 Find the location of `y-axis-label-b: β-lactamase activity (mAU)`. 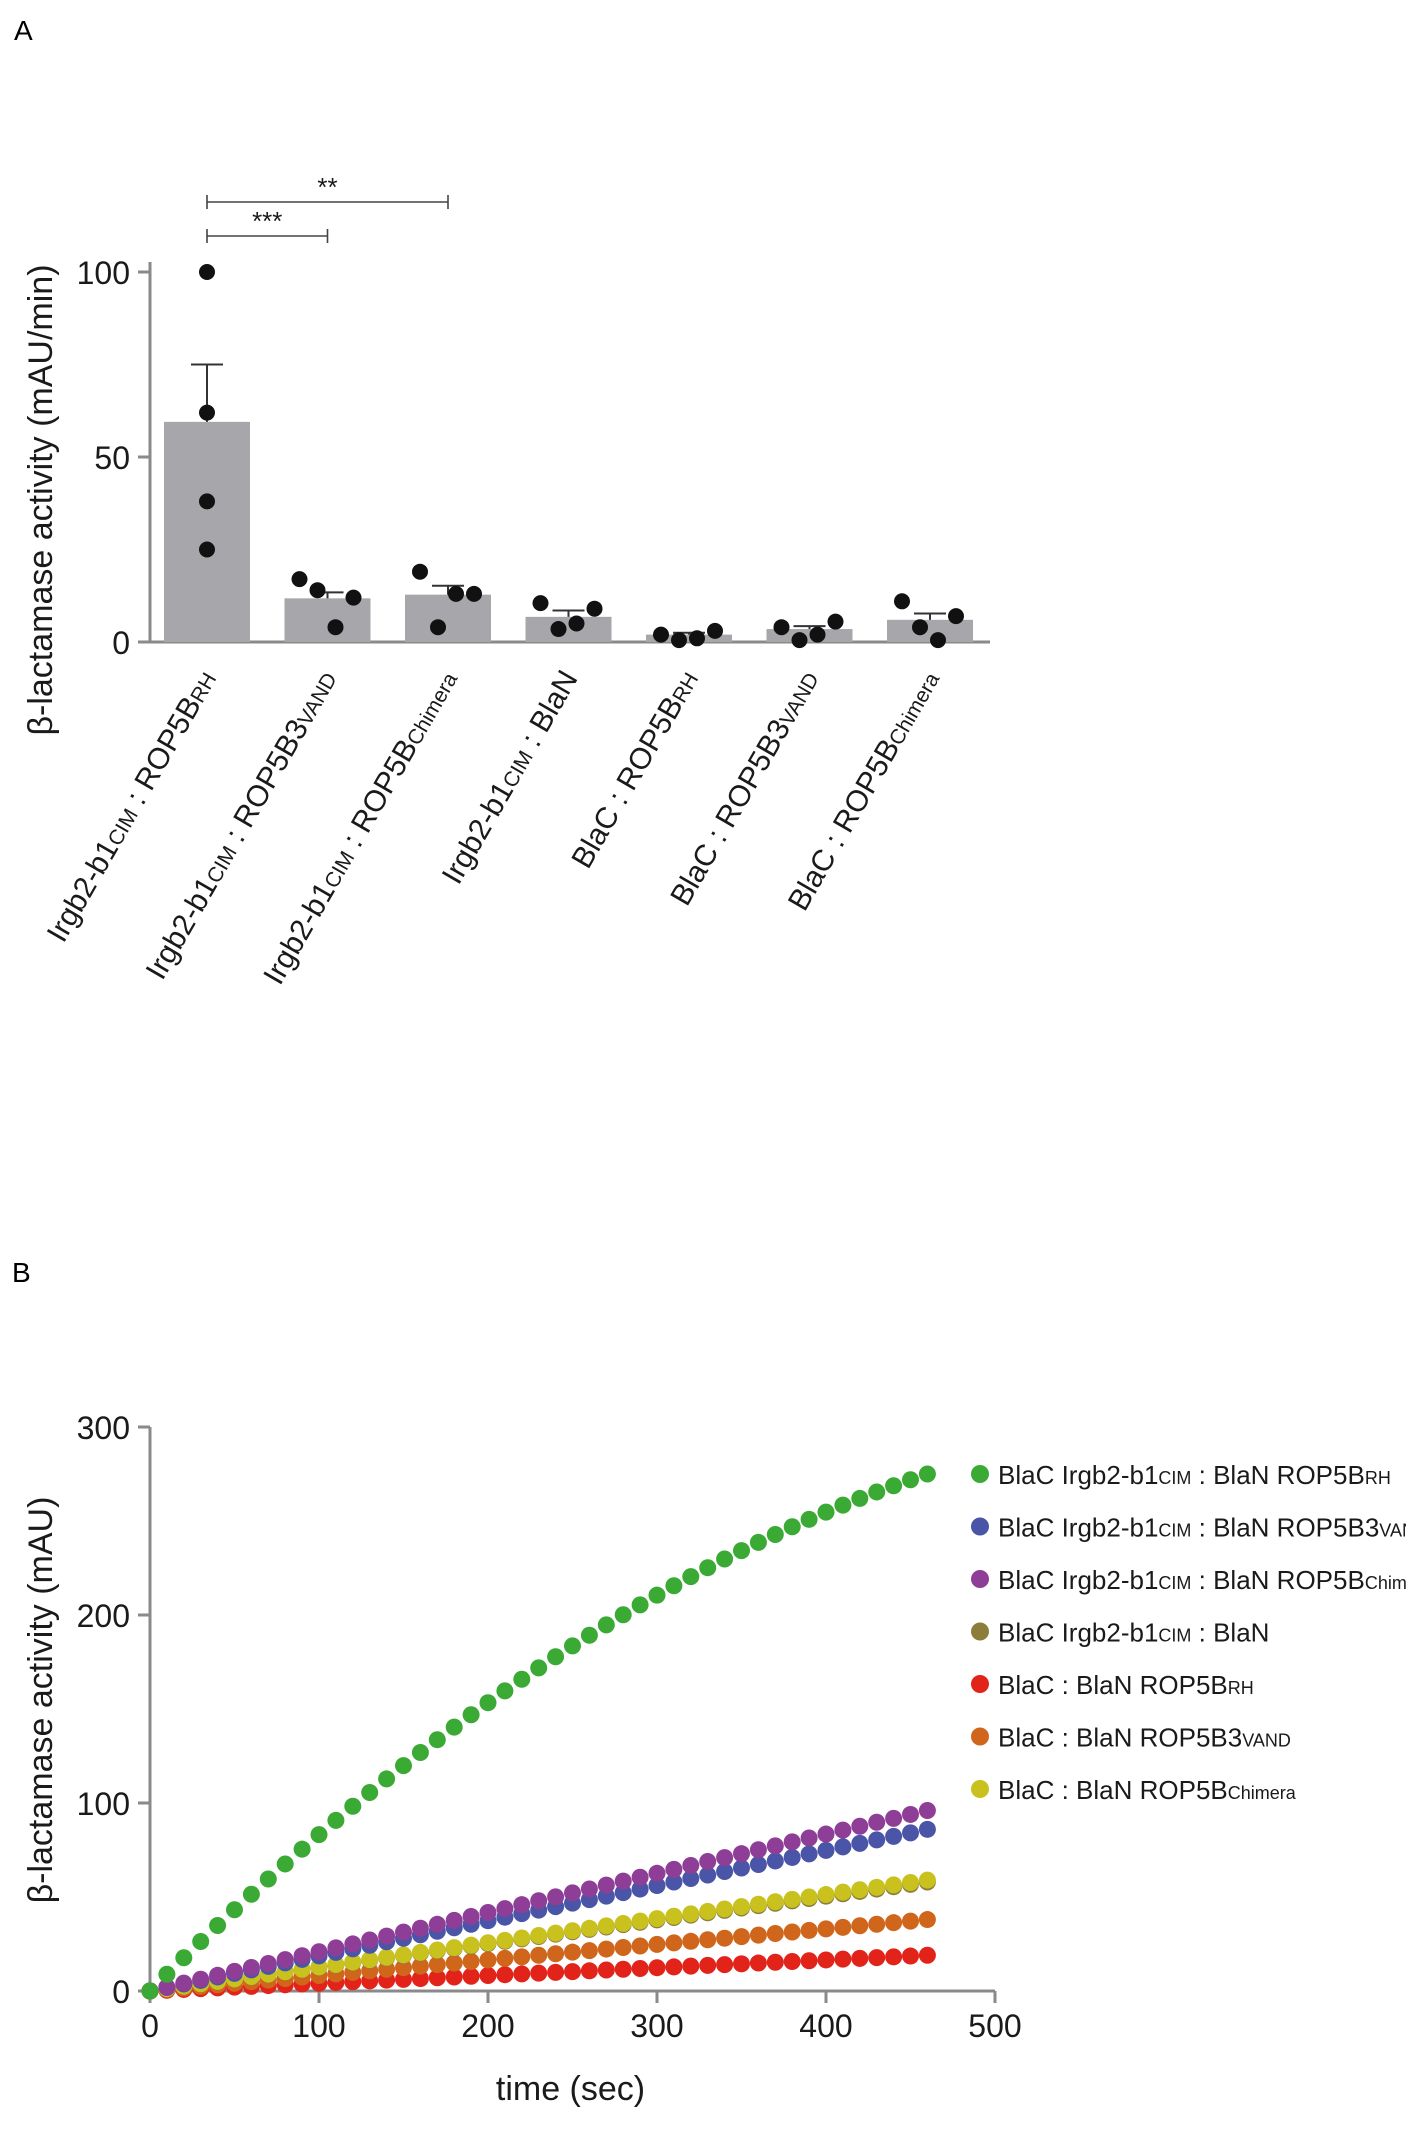

y-axis-label-b: β-lactamase activity (mAU) is located at coordinates (41, 1700).